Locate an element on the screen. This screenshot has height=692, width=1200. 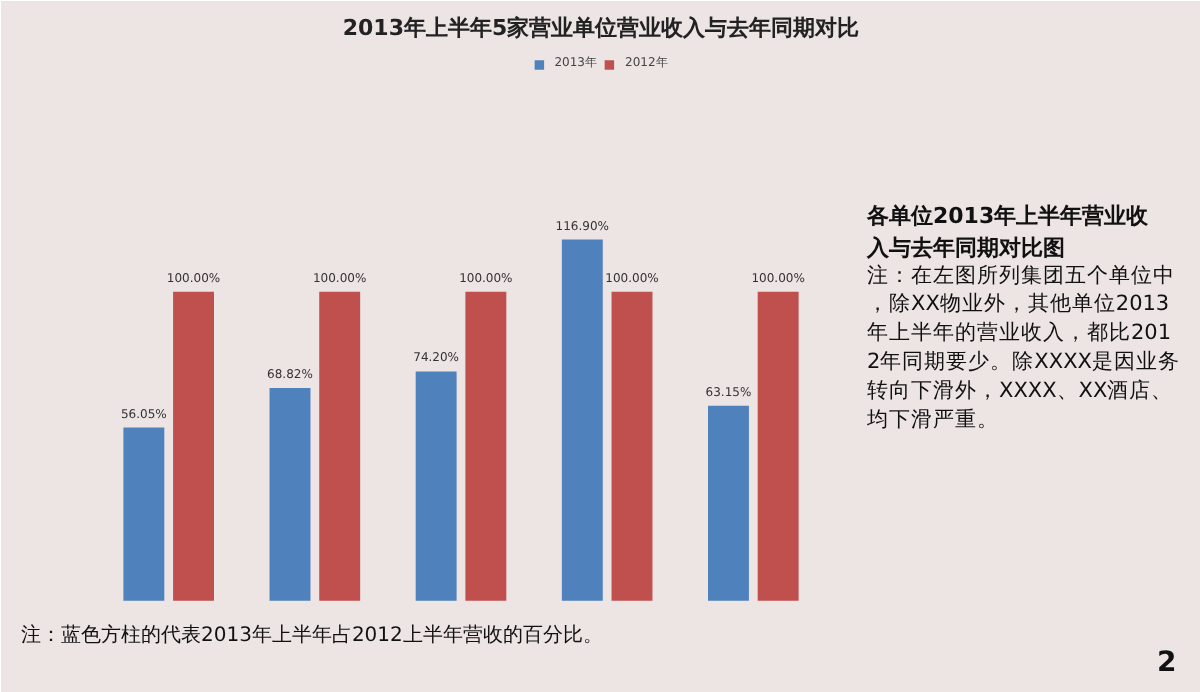
text: 各单位2013年上半年营业收入与去年同期对比图 is located at coordinates (1008, 232).